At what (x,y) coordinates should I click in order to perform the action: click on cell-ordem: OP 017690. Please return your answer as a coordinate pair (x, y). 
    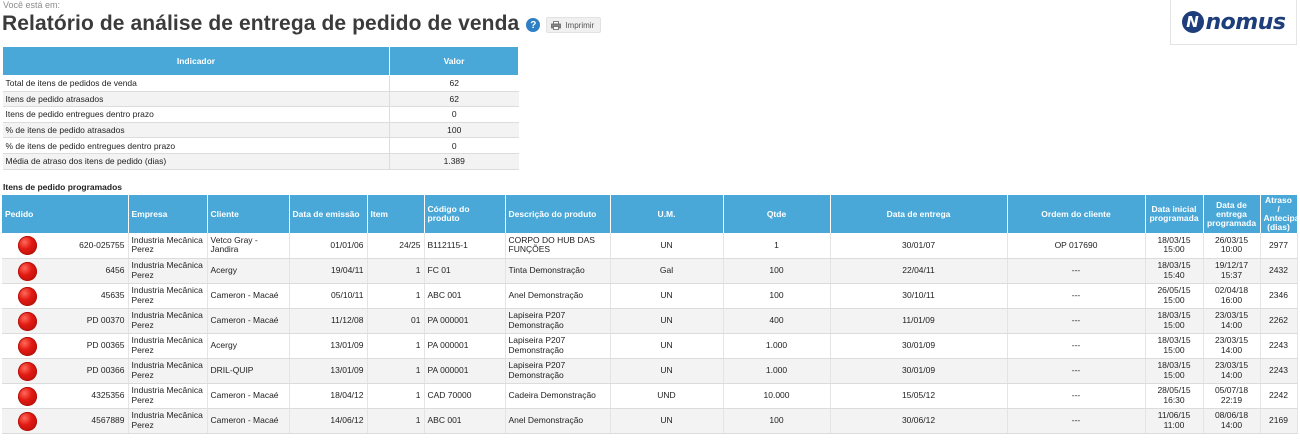
    Looking at the image, I should click on (1076, 246).